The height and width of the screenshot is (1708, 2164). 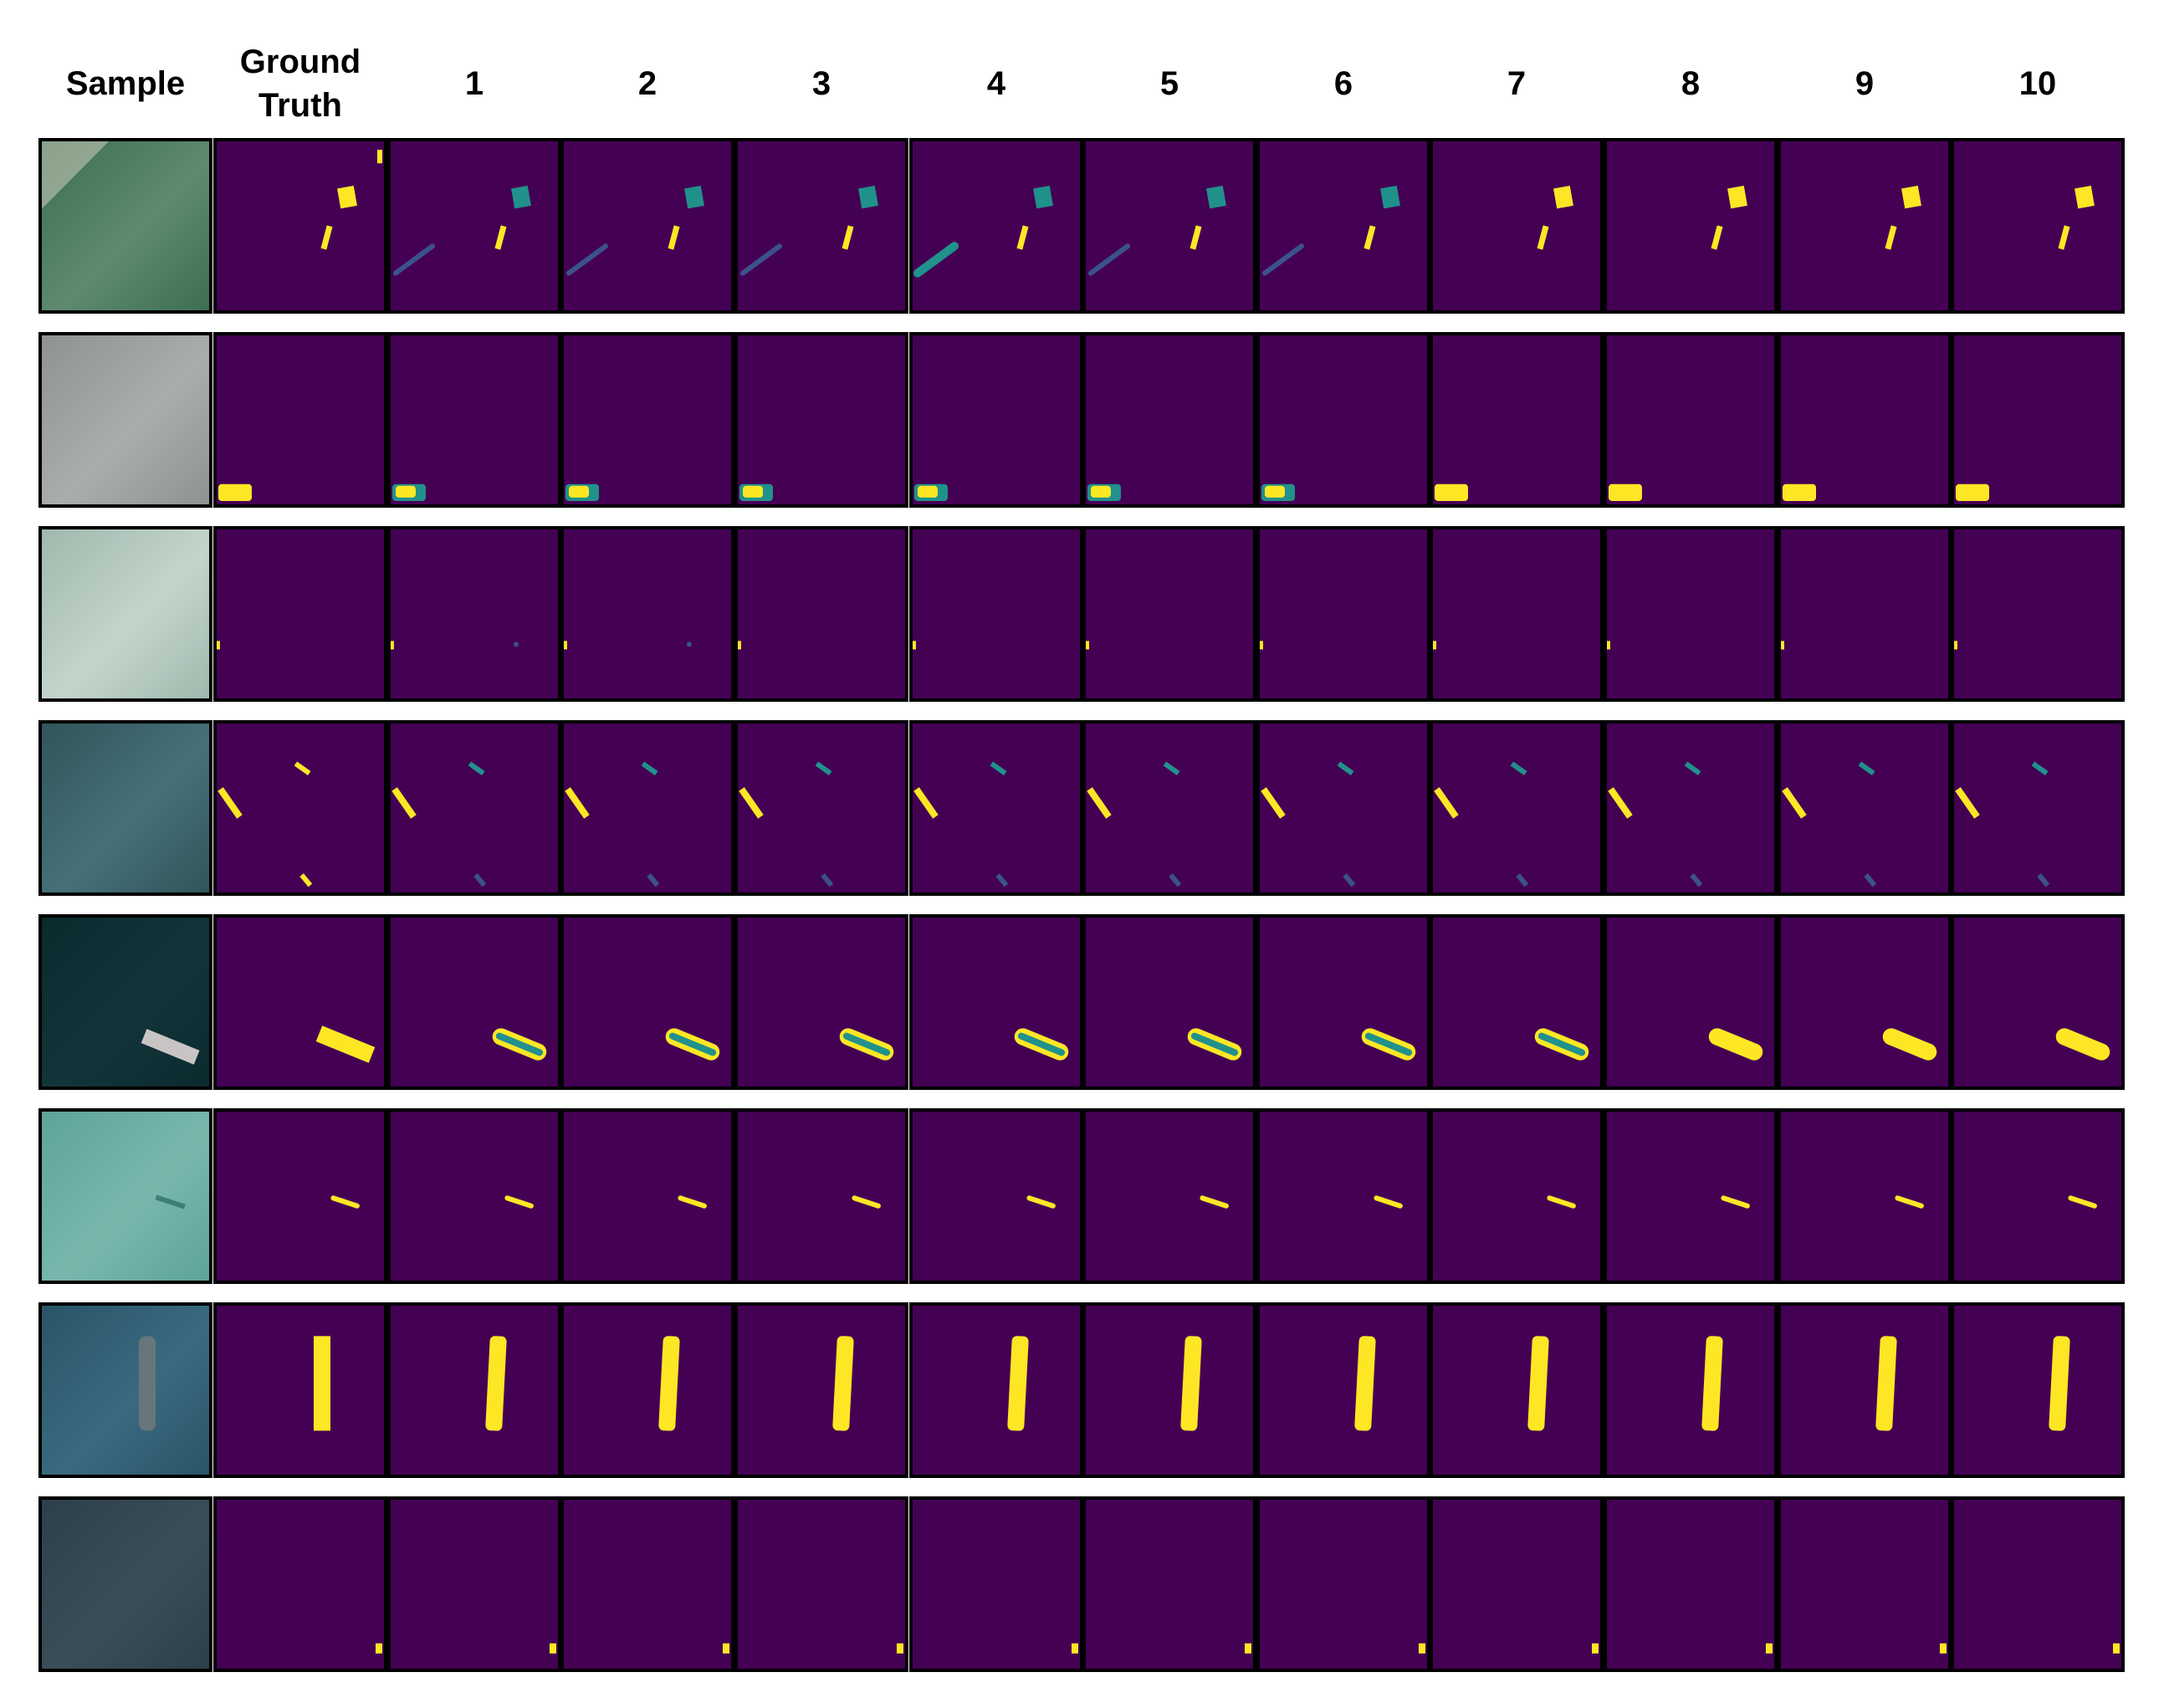 I want to click on column-header-5: 4, so click(x=996, y=83).